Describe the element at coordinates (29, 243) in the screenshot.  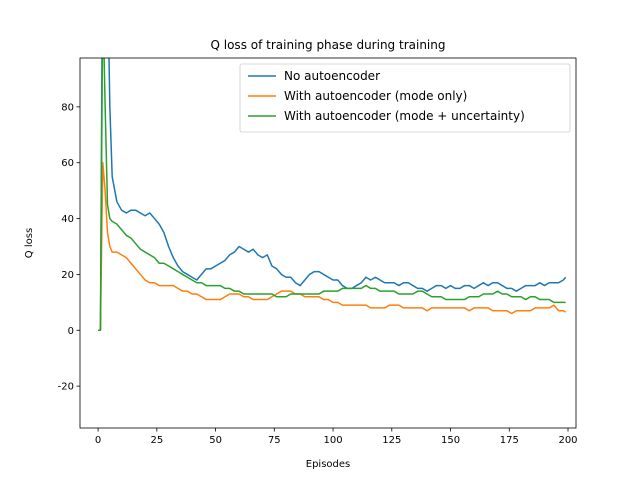
I see `y-axis-label: Q loss` at that location.